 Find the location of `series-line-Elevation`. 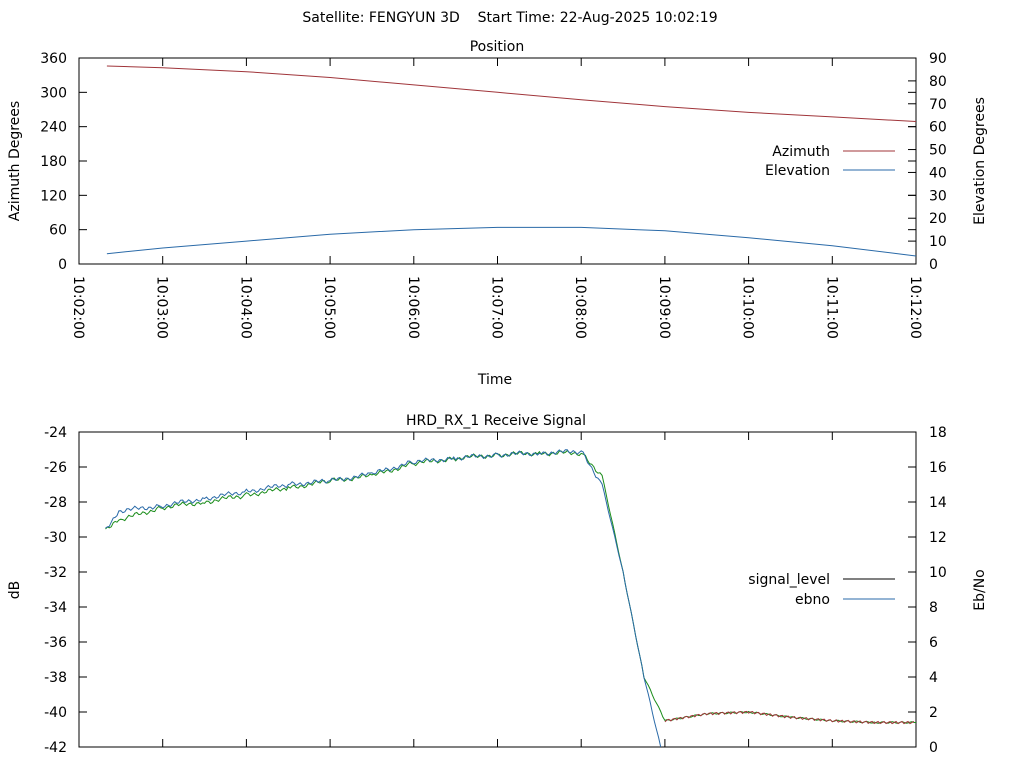

series-line-Elevation is located at coordinates (511, 241).